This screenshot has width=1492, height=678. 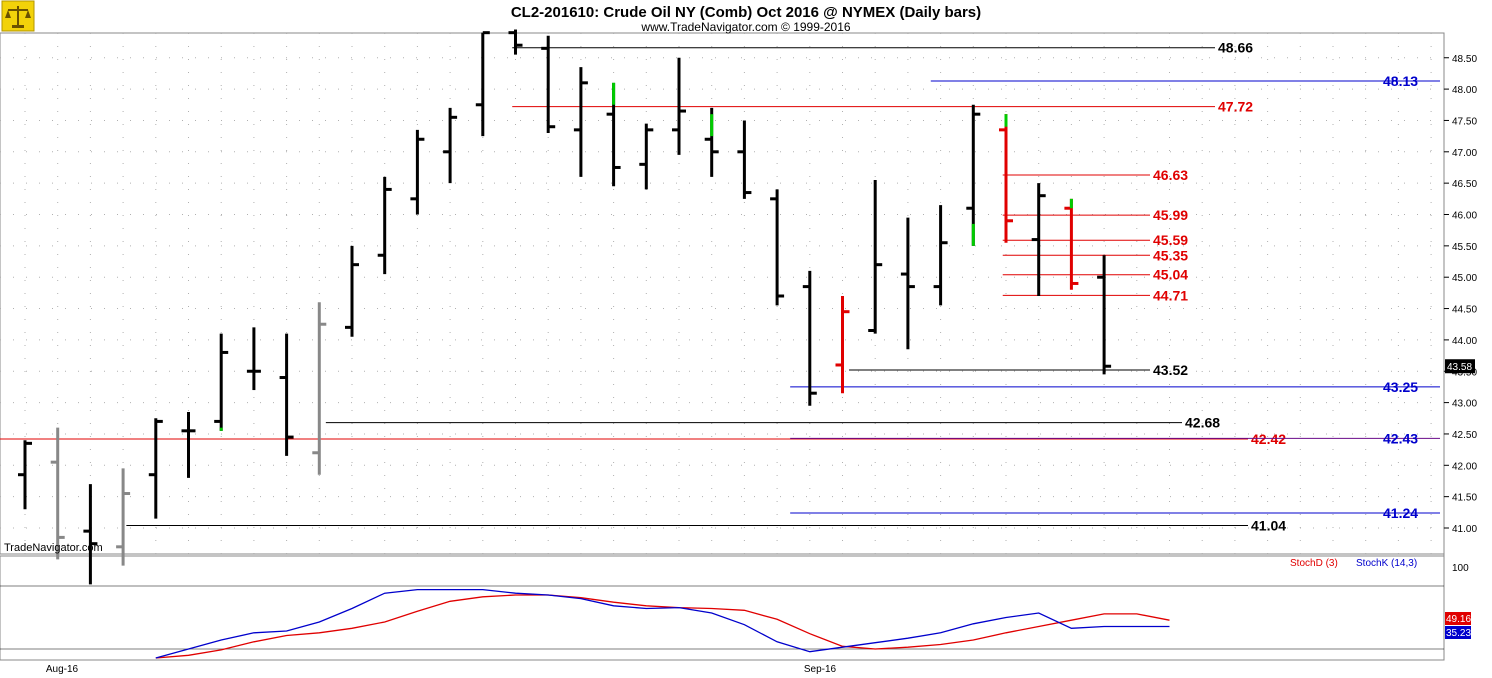 What do you see at coordinates (1170, 255) in the screenshot?
I see `level-label: 45.35` at bounding box center [1170, 255].